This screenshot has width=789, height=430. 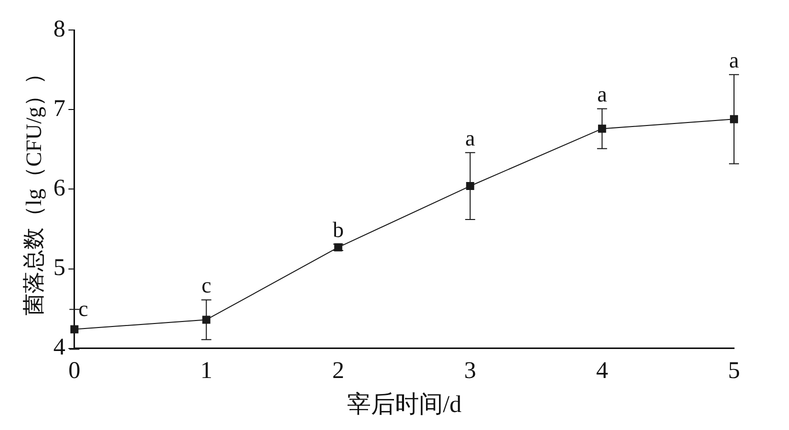 I want to click on y-tick-label: 4, so click(x=59, y=347).